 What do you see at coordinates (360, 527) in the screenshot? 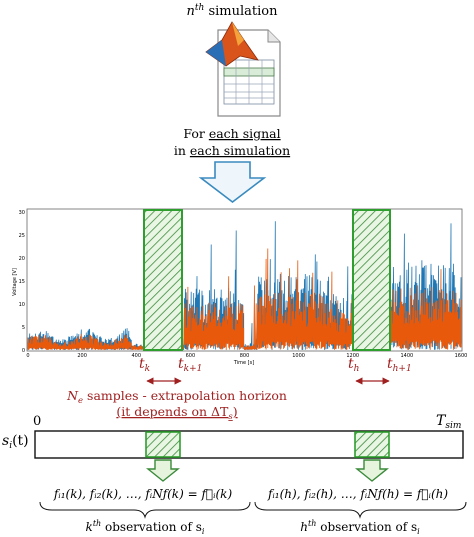
I see `observation-h: hth observation of si` at bounding box center [360, 527].